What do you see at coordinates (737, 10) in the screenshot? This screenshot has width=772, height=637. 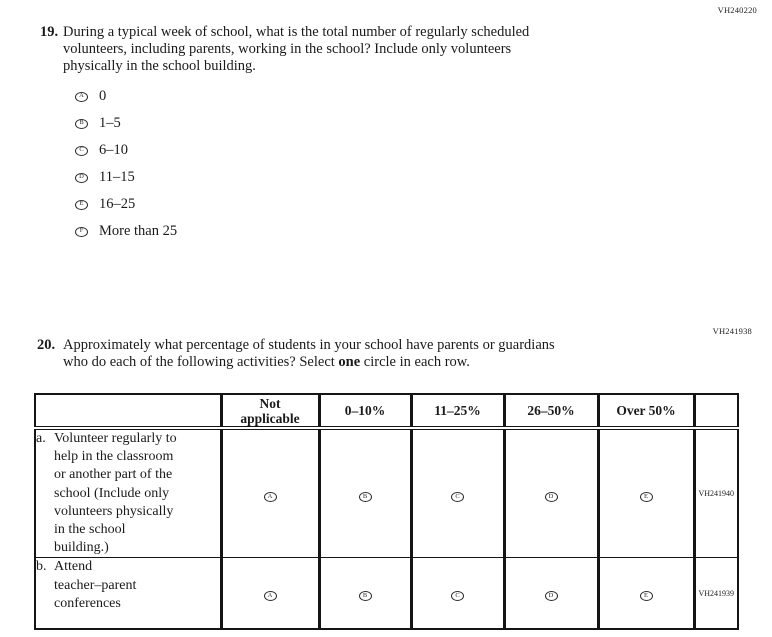 I see `question-19-code: VH240220` at bounding box center [737, 10].